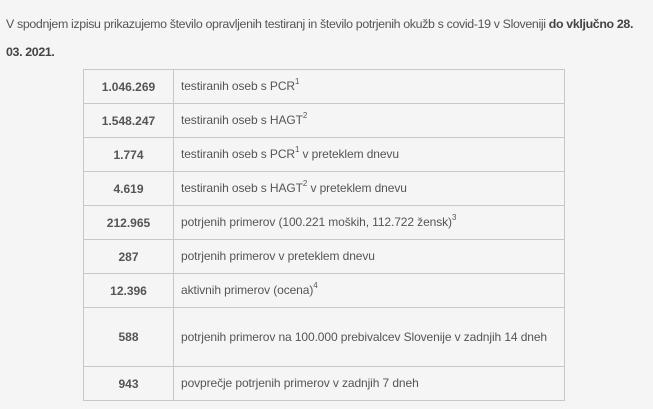 The height and width of the screenshot is (409, 653). What do you see at coordinates (320, 38) in the screenshot?
I see `intro-date: do vključno 28. 03. 2021.` at bounding box center [320, 38].